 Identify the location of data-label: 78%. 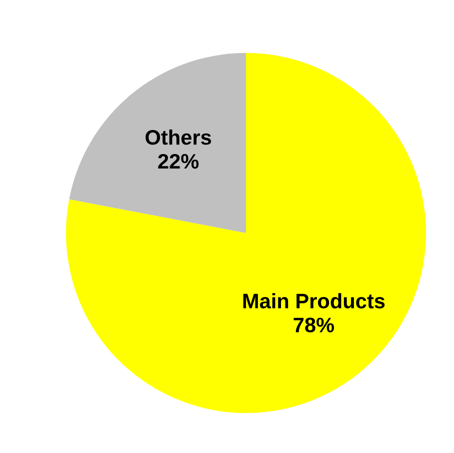
(314, 325).